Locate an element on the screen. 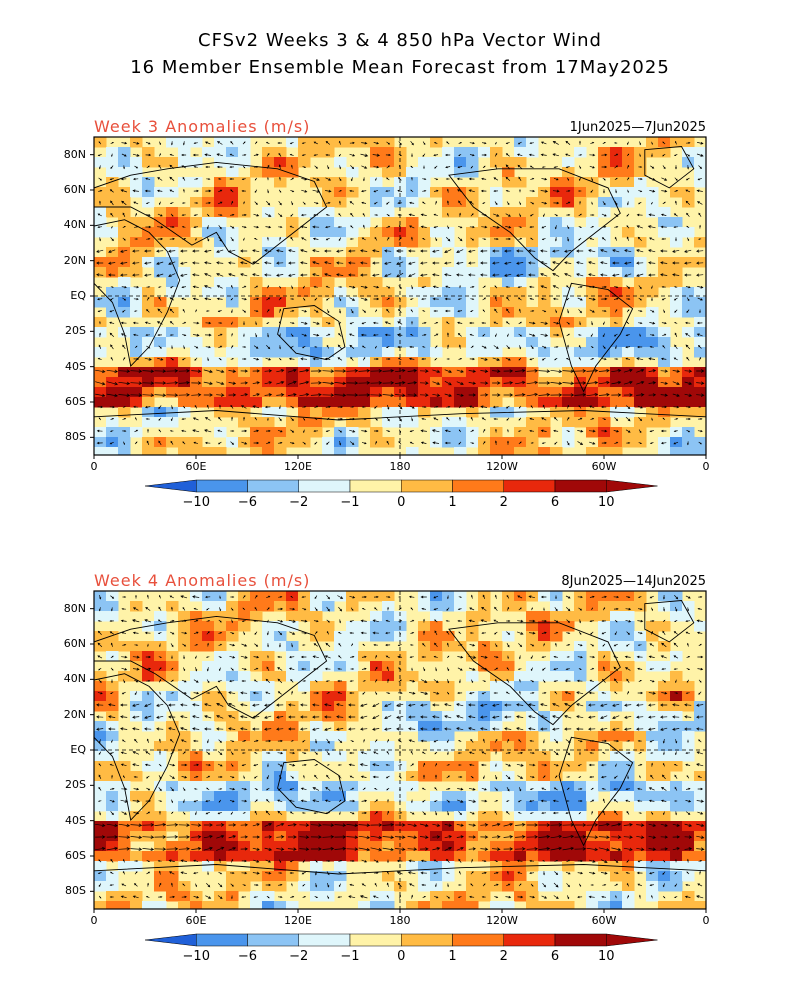  chart-title-line1: CFSv2 Weeks 3 & 4 850 hPa Vector Wind is located at coordinates (400, 40).